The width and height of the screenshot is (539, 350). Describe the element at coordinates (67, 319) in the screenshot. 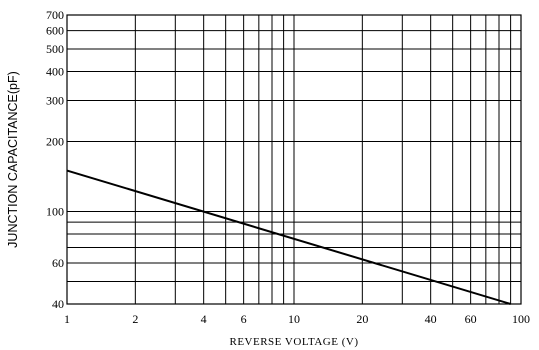

I see `x-tick-label: 1` at that location.